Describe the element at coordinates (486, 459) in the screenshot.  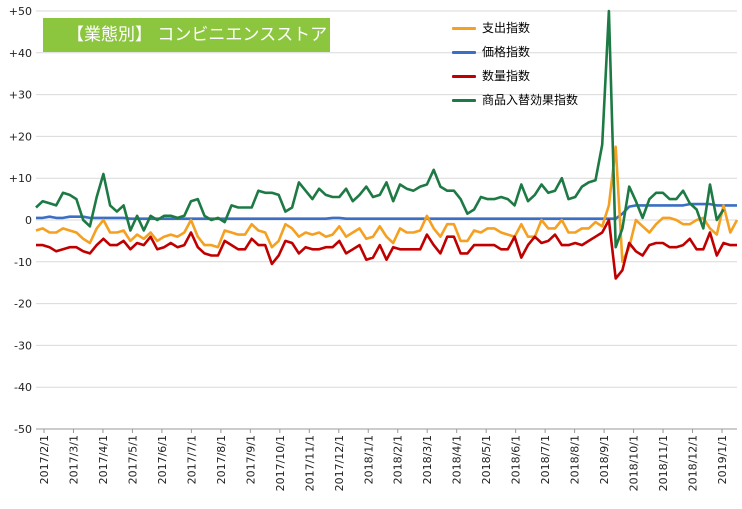
I see `x-tick-label: 2018/5/1` at that location.